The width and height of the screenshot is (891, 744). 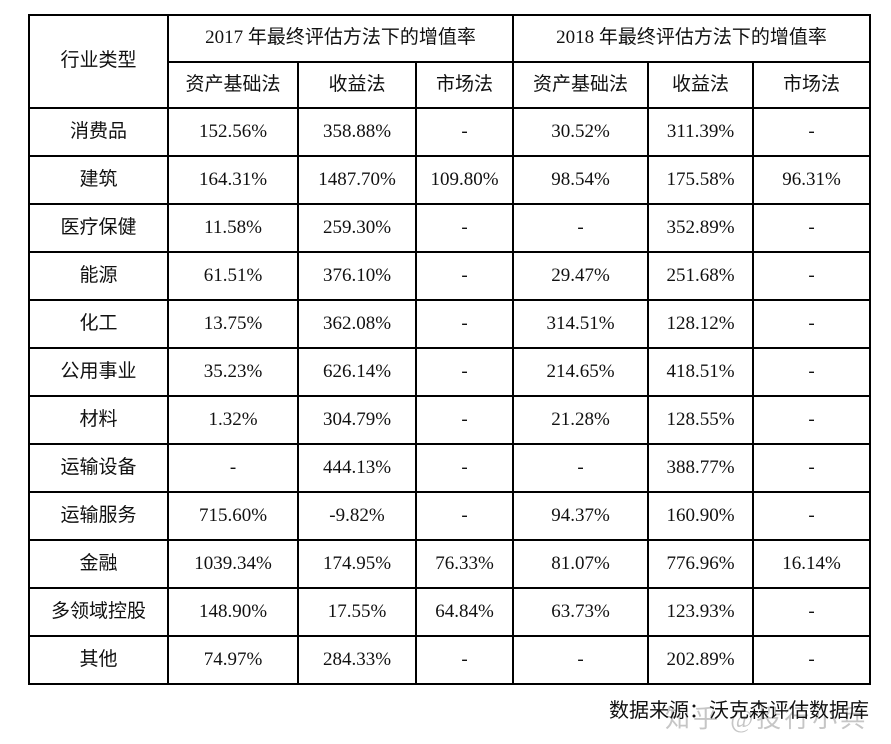 I want to click on value-cell: 63.73%, so click(x=580, y=612).